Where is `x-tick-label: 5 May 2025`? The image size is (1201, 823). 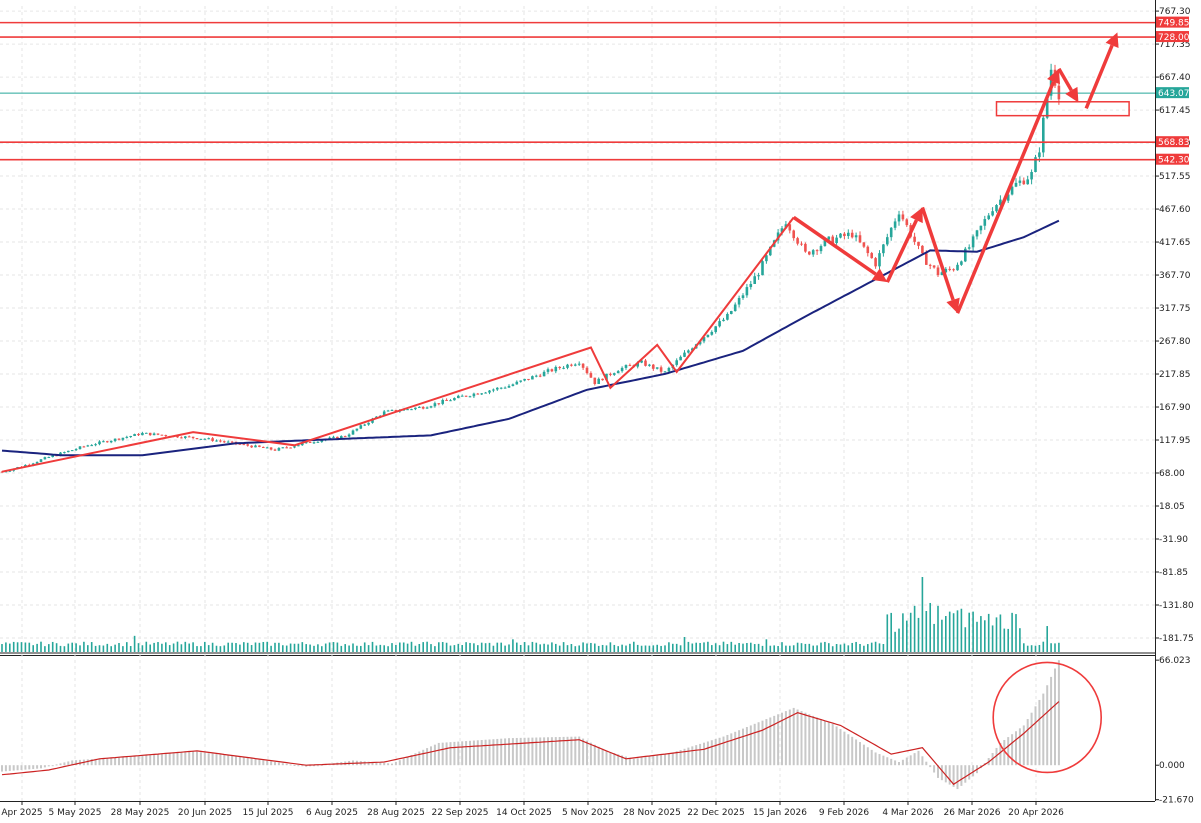
x-tick-label: 5 May 2025 is located at coordinates (75, 813).